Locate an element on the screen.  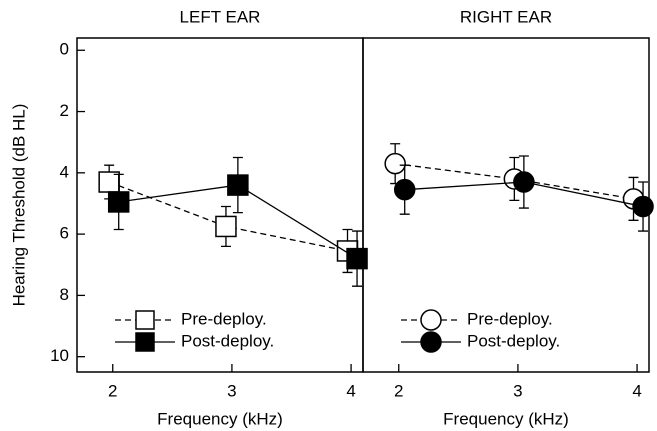
y-tick-label: 2 is located at coordinates (64, 110).